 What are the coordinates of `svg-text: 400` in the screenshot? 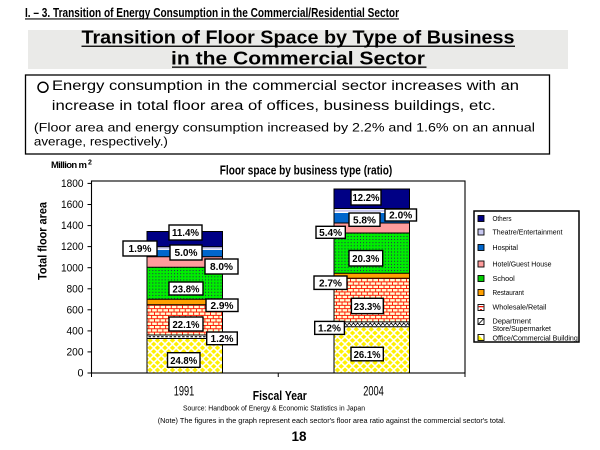 It's located at (75, 332).